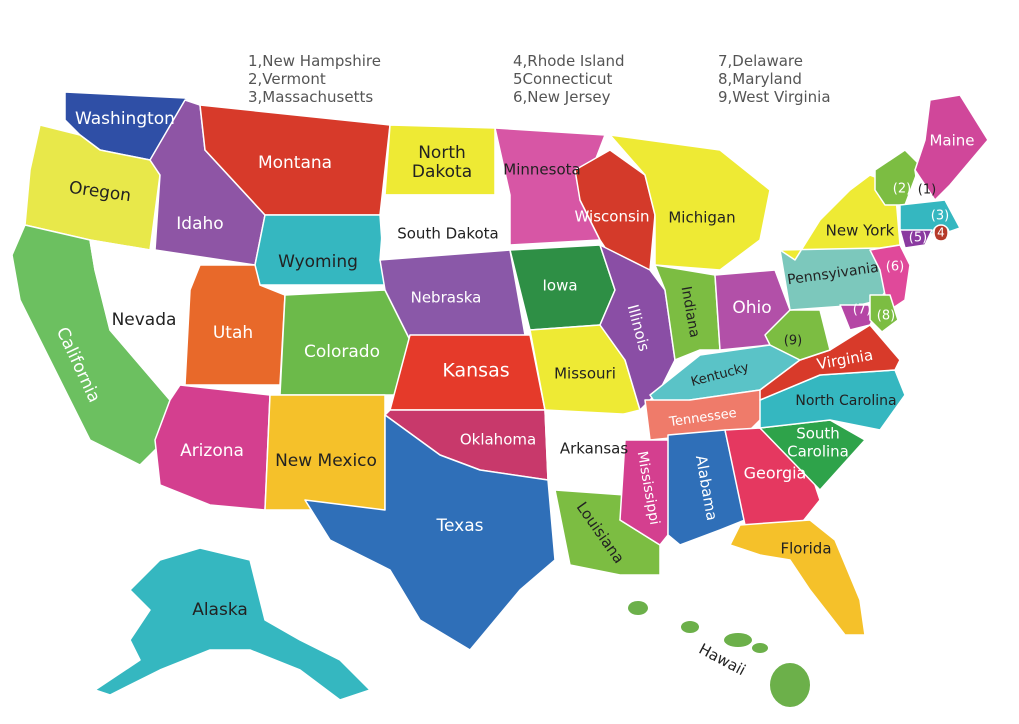  I want to click on label-south-dakota: South Dakota, so click(448, 234).